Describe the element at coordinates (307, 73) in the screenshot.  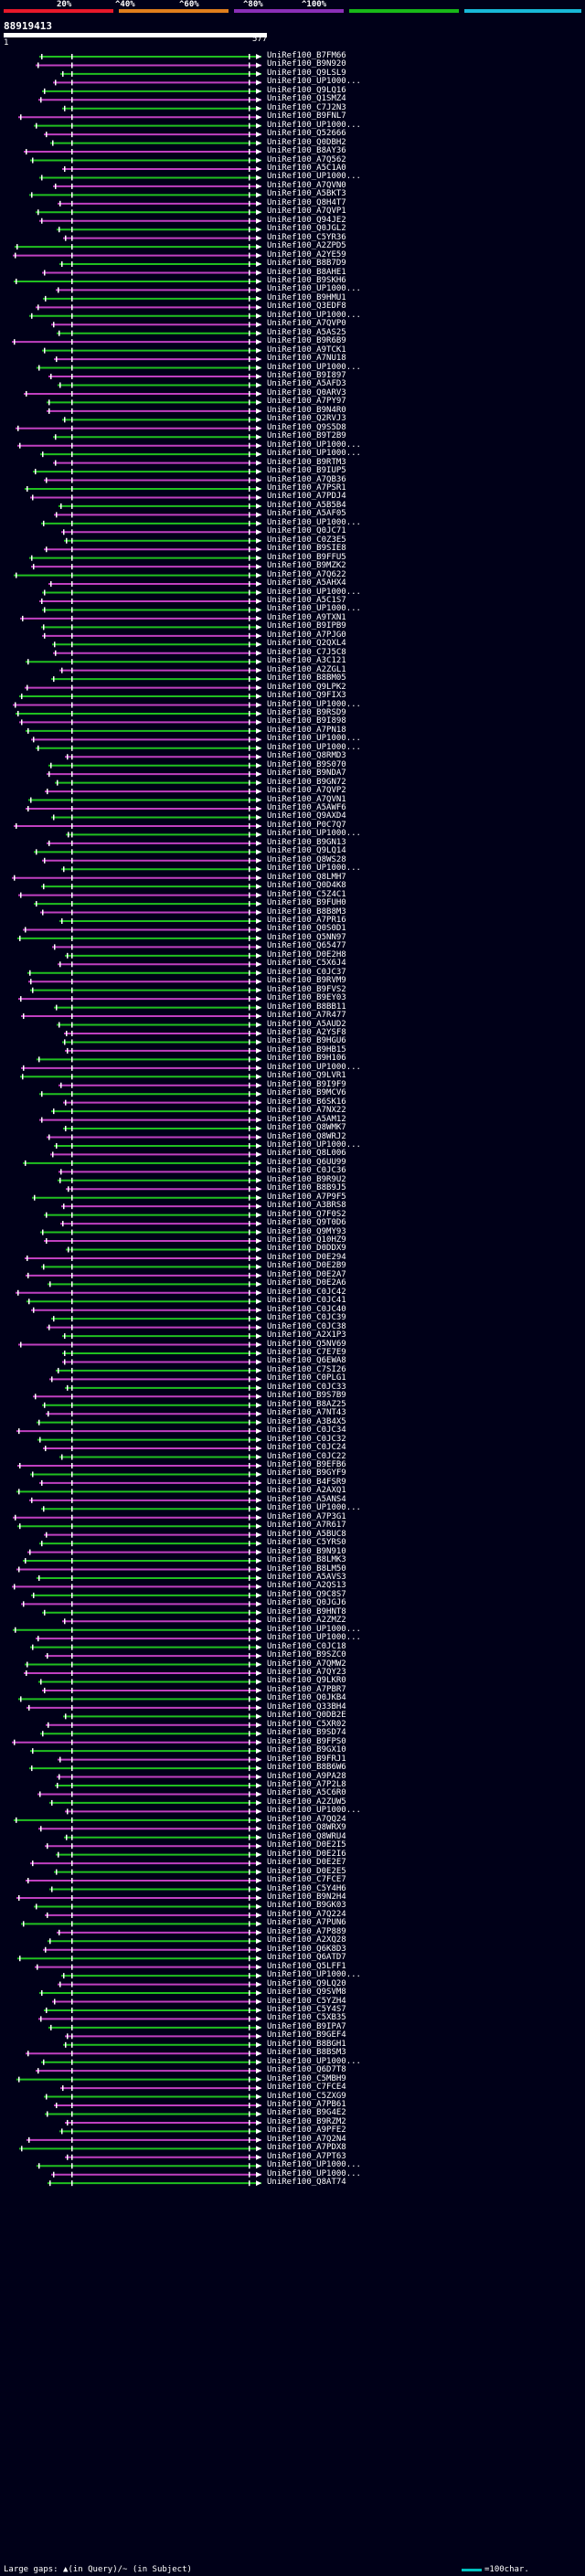
I see `hit-label: UniRef100_Q9LSL9` at that location.